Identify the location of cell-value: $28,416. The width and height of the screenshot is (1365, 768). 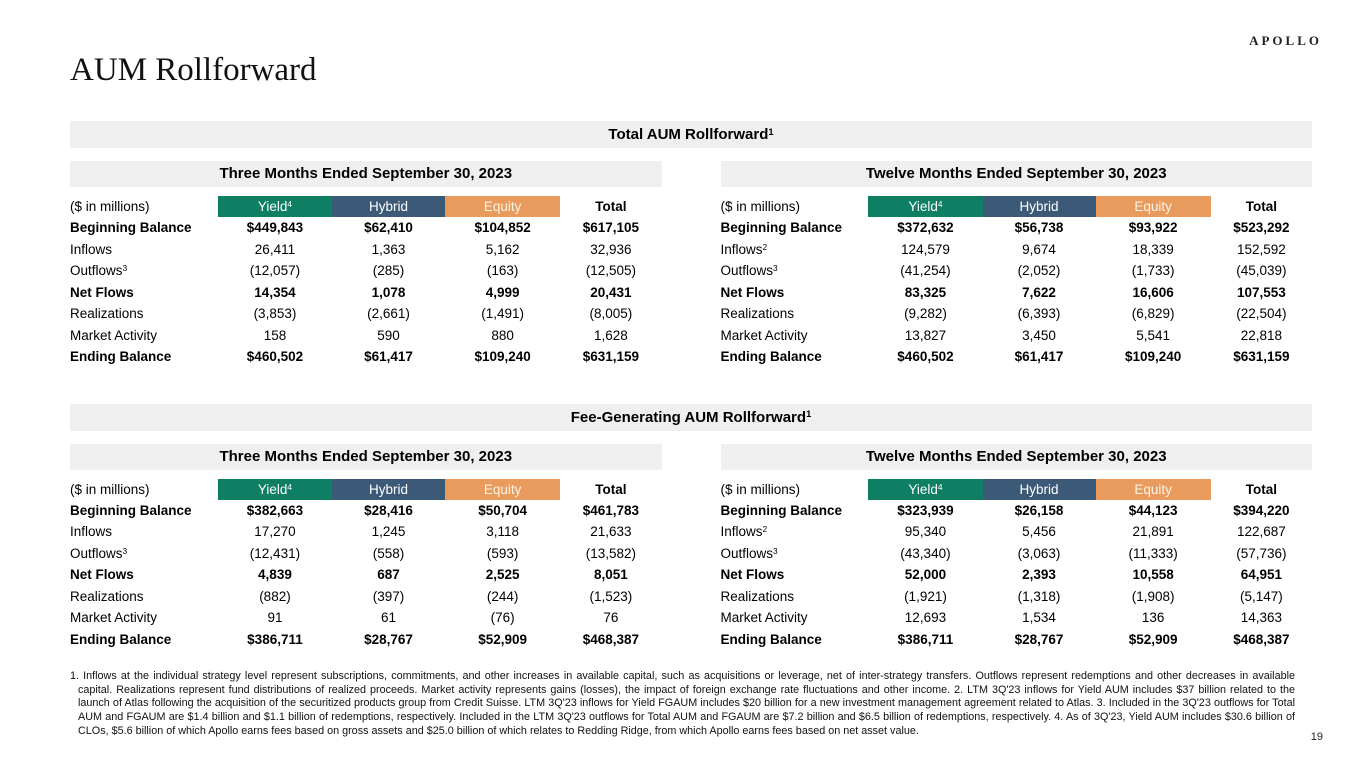
(388, 510).